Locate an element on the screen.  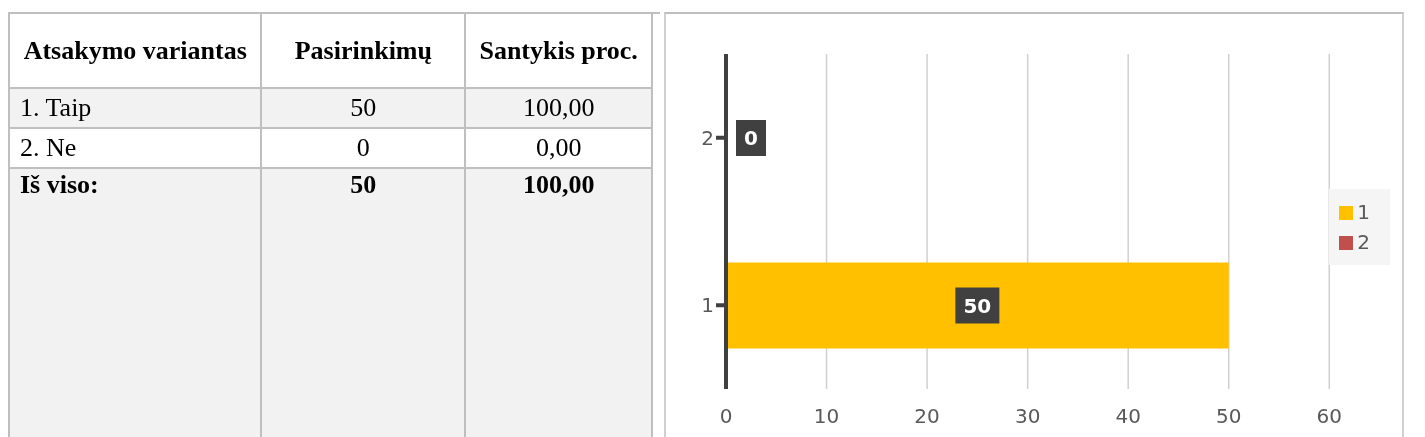
text: 0,00 is located at coordinates (558, 148).